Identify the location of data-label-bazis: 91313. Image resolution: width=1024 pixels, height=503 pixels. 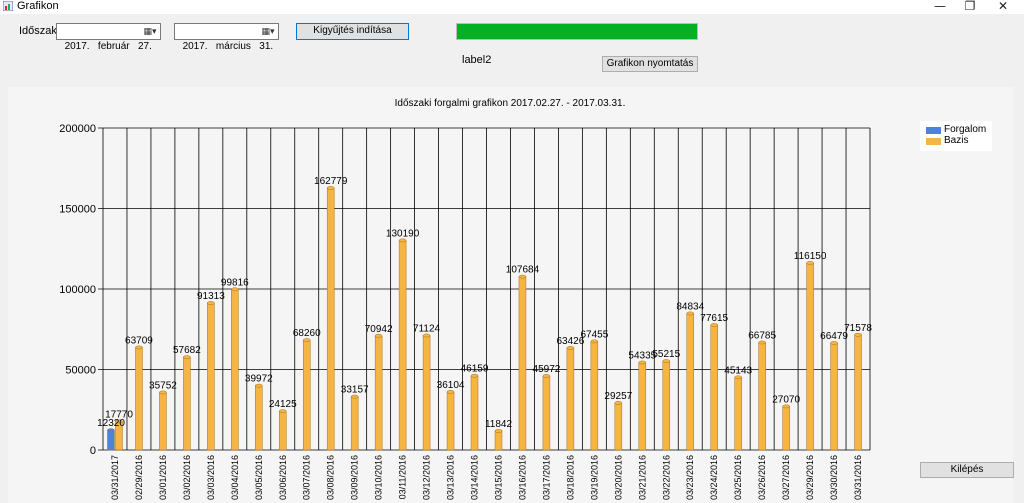
(211, 296).